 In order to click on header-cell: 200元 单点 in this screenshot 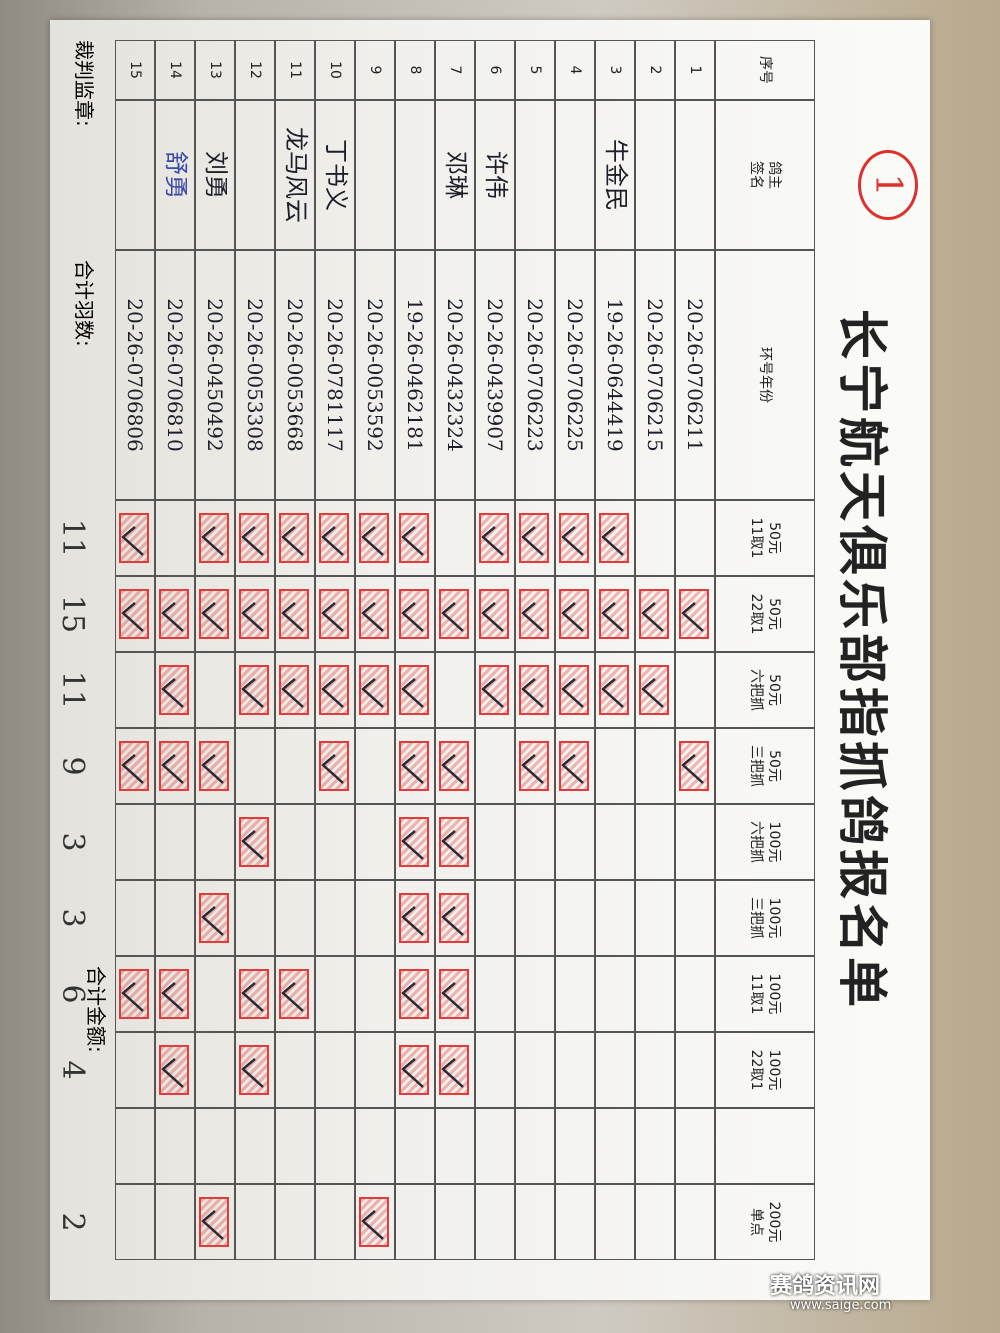, I will do `click(765, 1222)`.